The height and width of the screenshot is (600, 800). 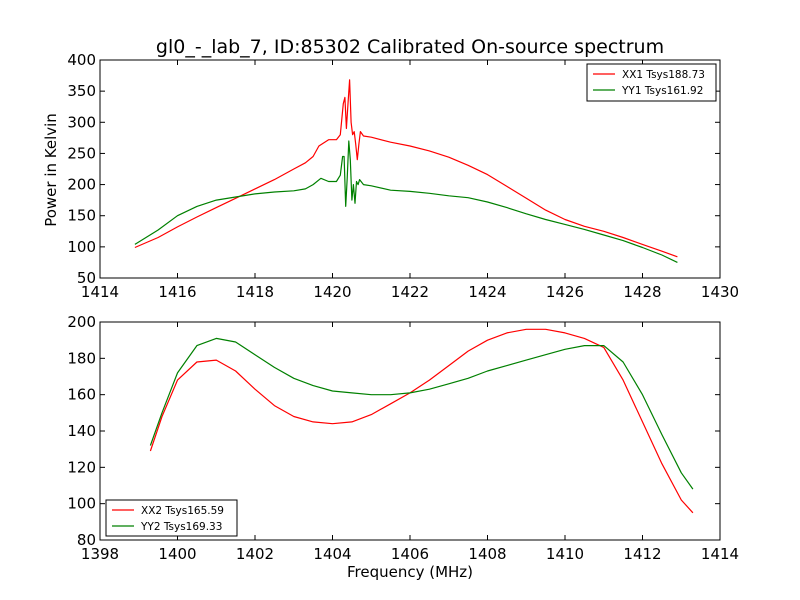 I want to click on y-tick-label: 180, so click(x=81, y=358).